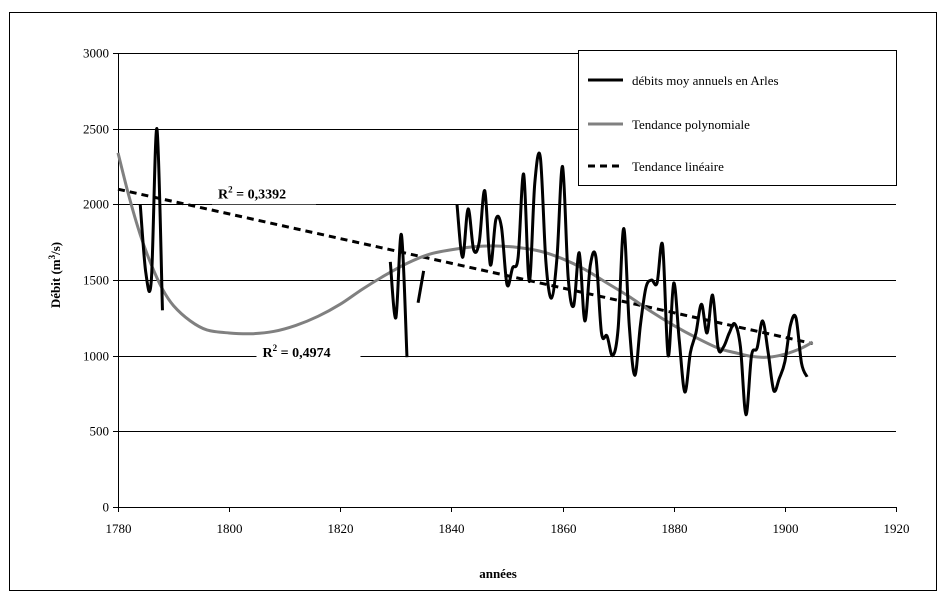  Describe the element at coordinates (100, 431) in the screenshot. I see `y-tick-label-500: 500` at that location.